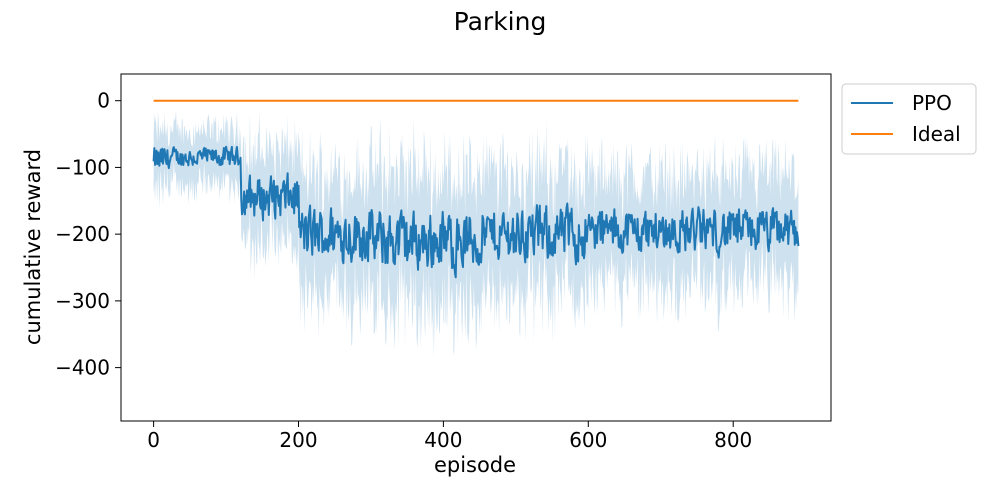 The image size is (1000, 504). I want to click on y-axis-label: cumulative reward, so click(33, 247).